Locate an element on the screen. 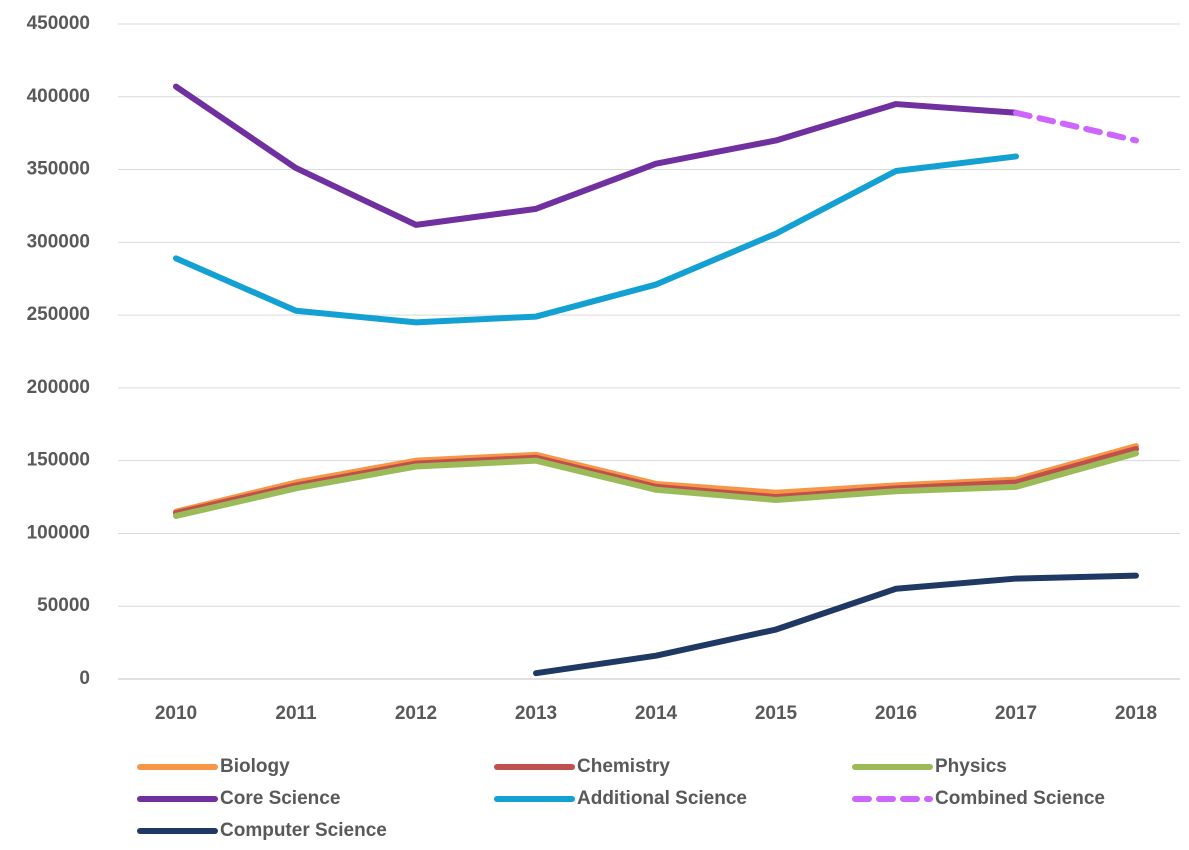  x-tick-label: 2013 is located at coordinates (536, 713).